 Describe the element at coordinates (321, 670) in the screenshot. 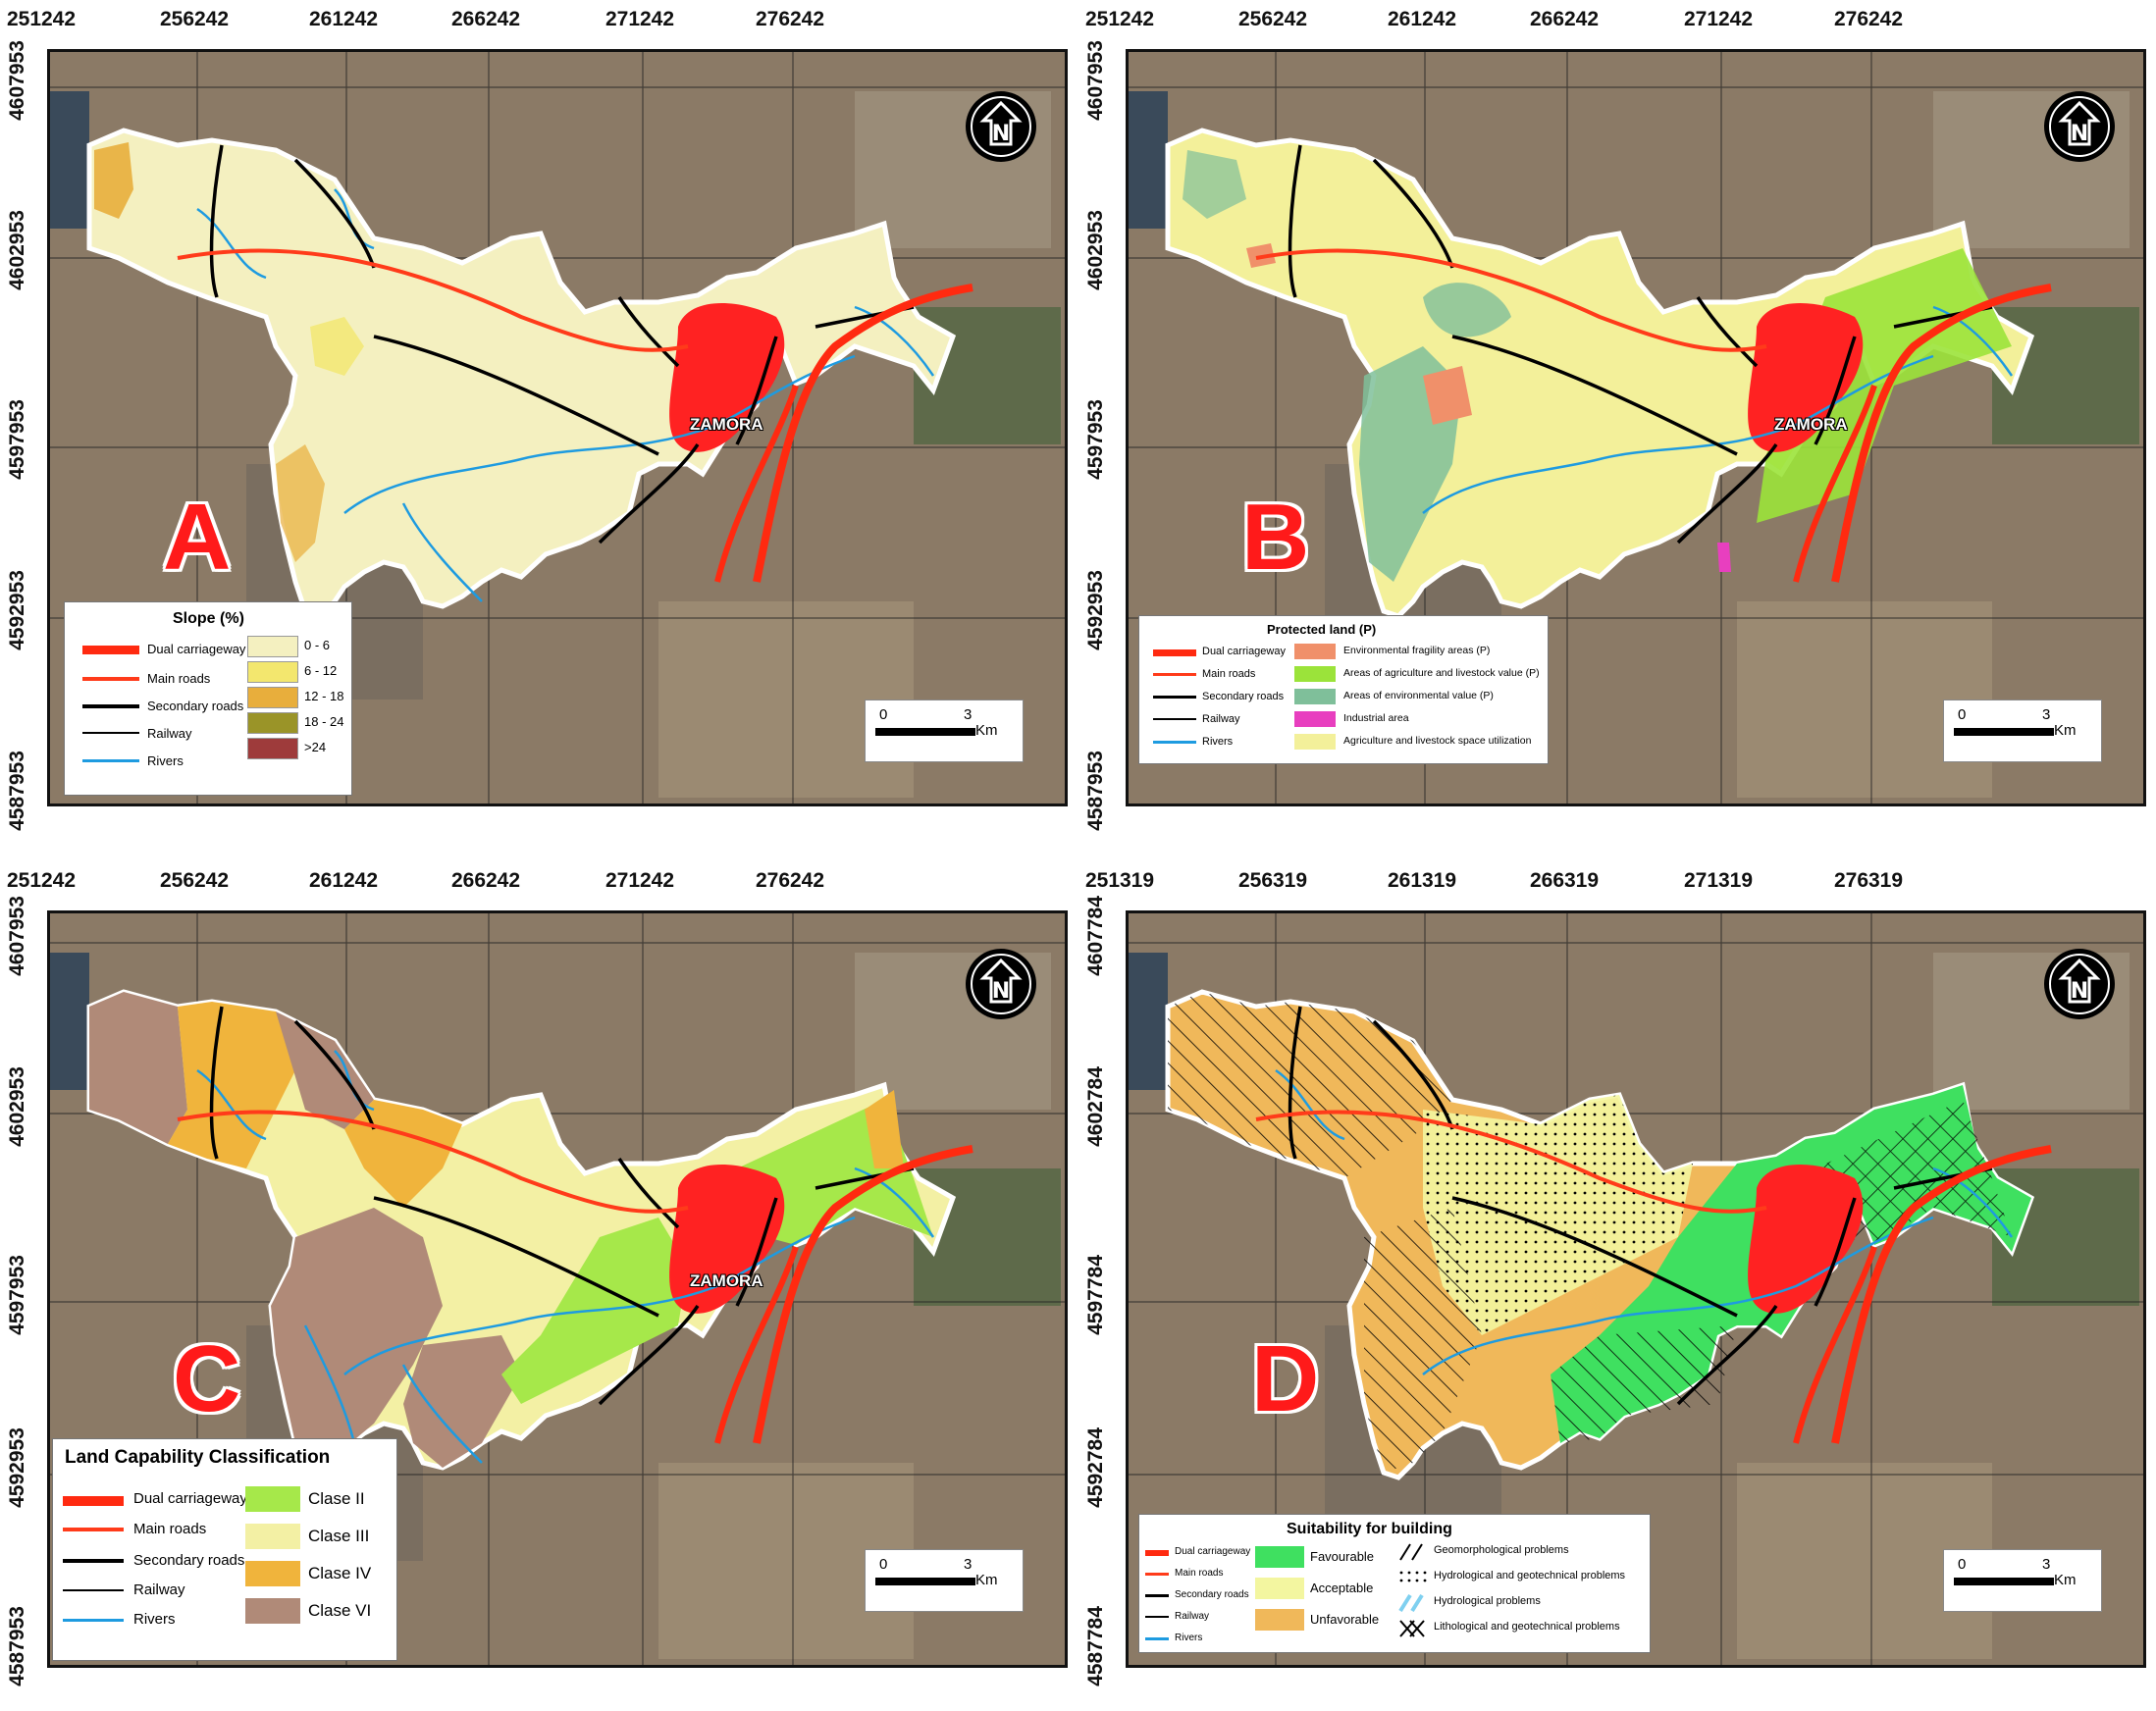

I see `legend-item: 6 - 12` at that location.